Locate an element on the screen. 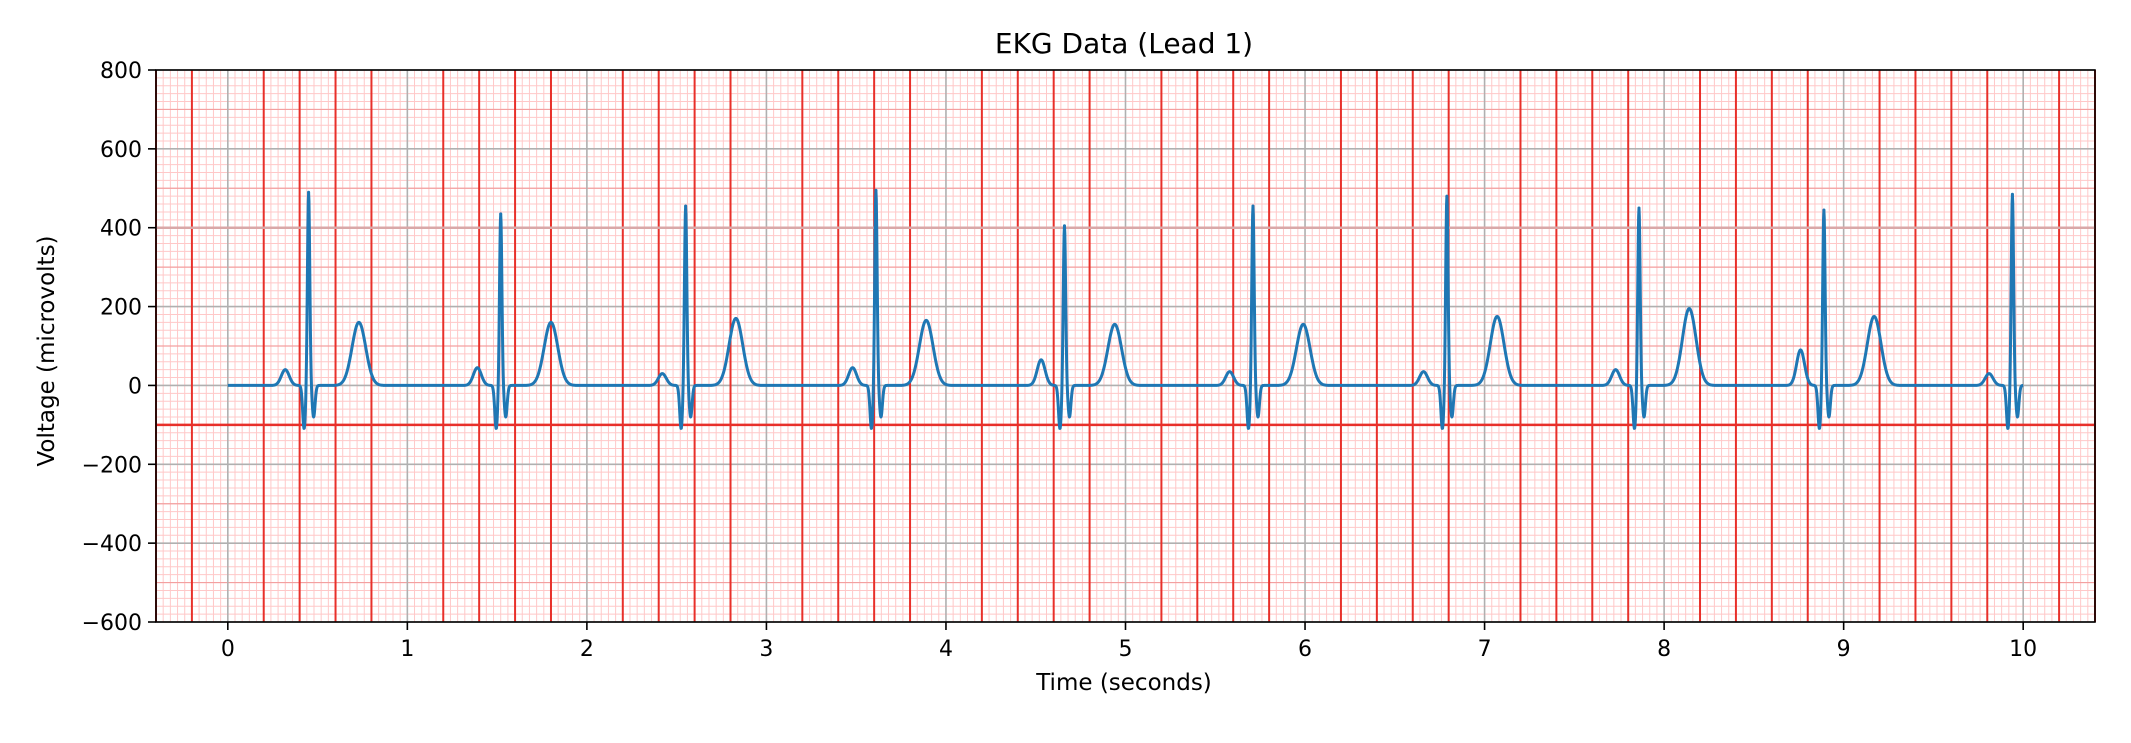 The image size is (2131, 743). x-tick-label: 8 is located at coordinates (1664, 649).